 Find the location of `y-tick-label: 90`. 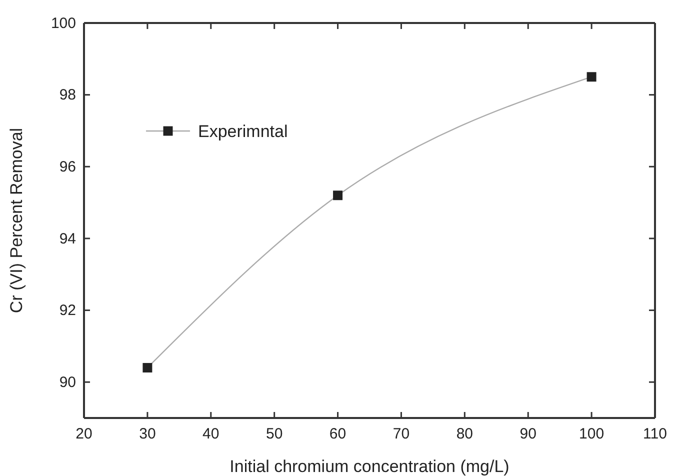

y-tick-label: 90 is located at coordinates (67, 382).